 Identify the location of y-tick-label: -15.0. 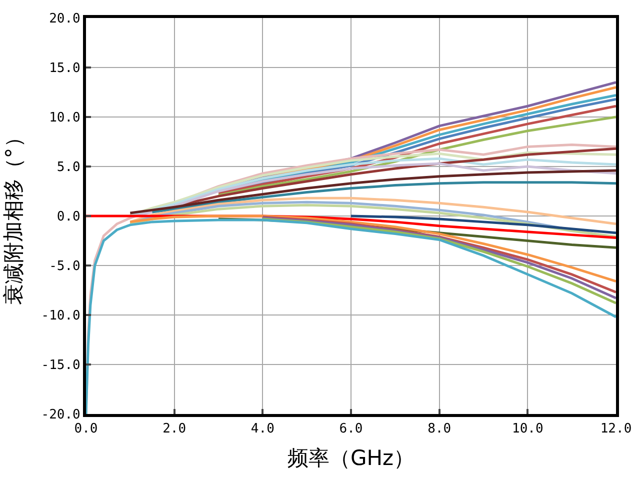
(60, 366).